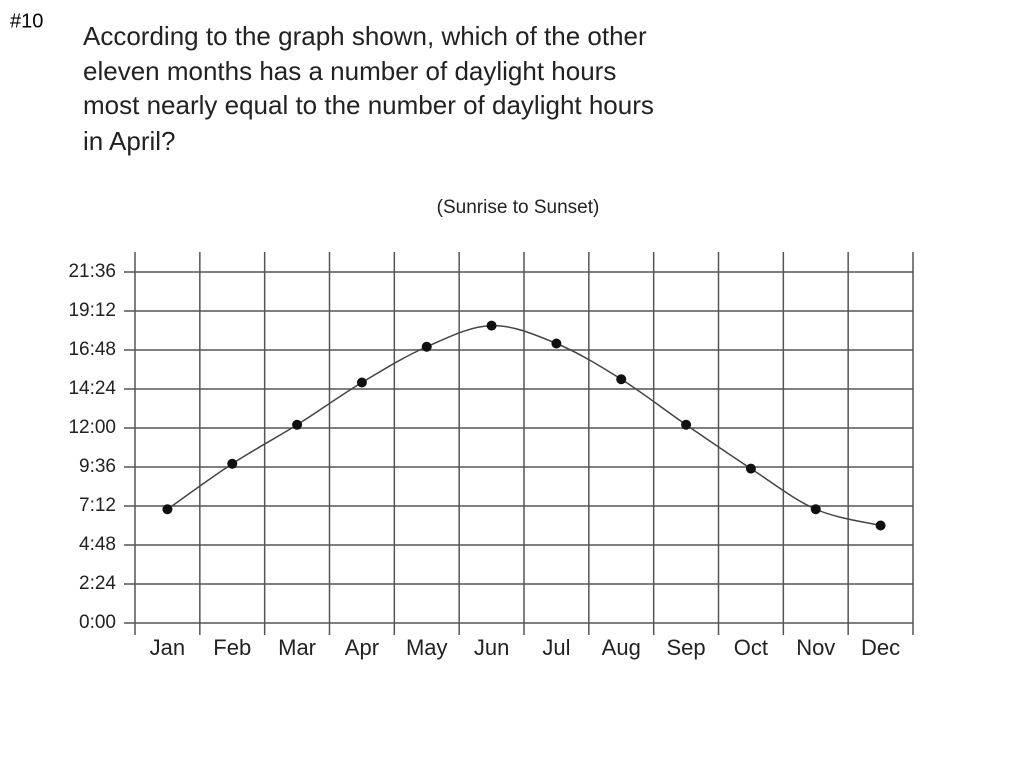 The width and height of the screenshot is (1024, 768). I want to click on chart-subtitle: (Sunrise to Sunset), so click(518, 207).